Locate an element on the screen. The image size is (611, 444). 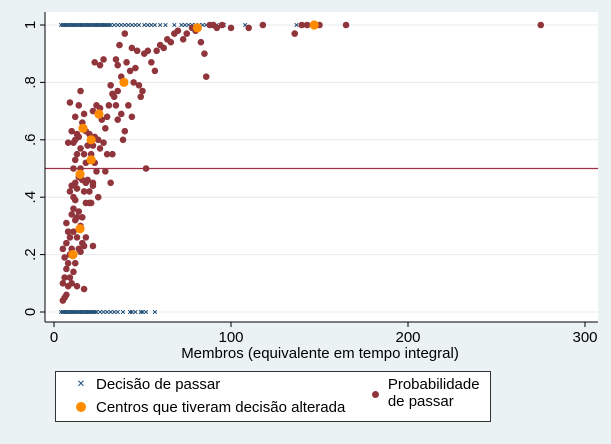
orange-dot-icon is located at coordinates (81, 407).